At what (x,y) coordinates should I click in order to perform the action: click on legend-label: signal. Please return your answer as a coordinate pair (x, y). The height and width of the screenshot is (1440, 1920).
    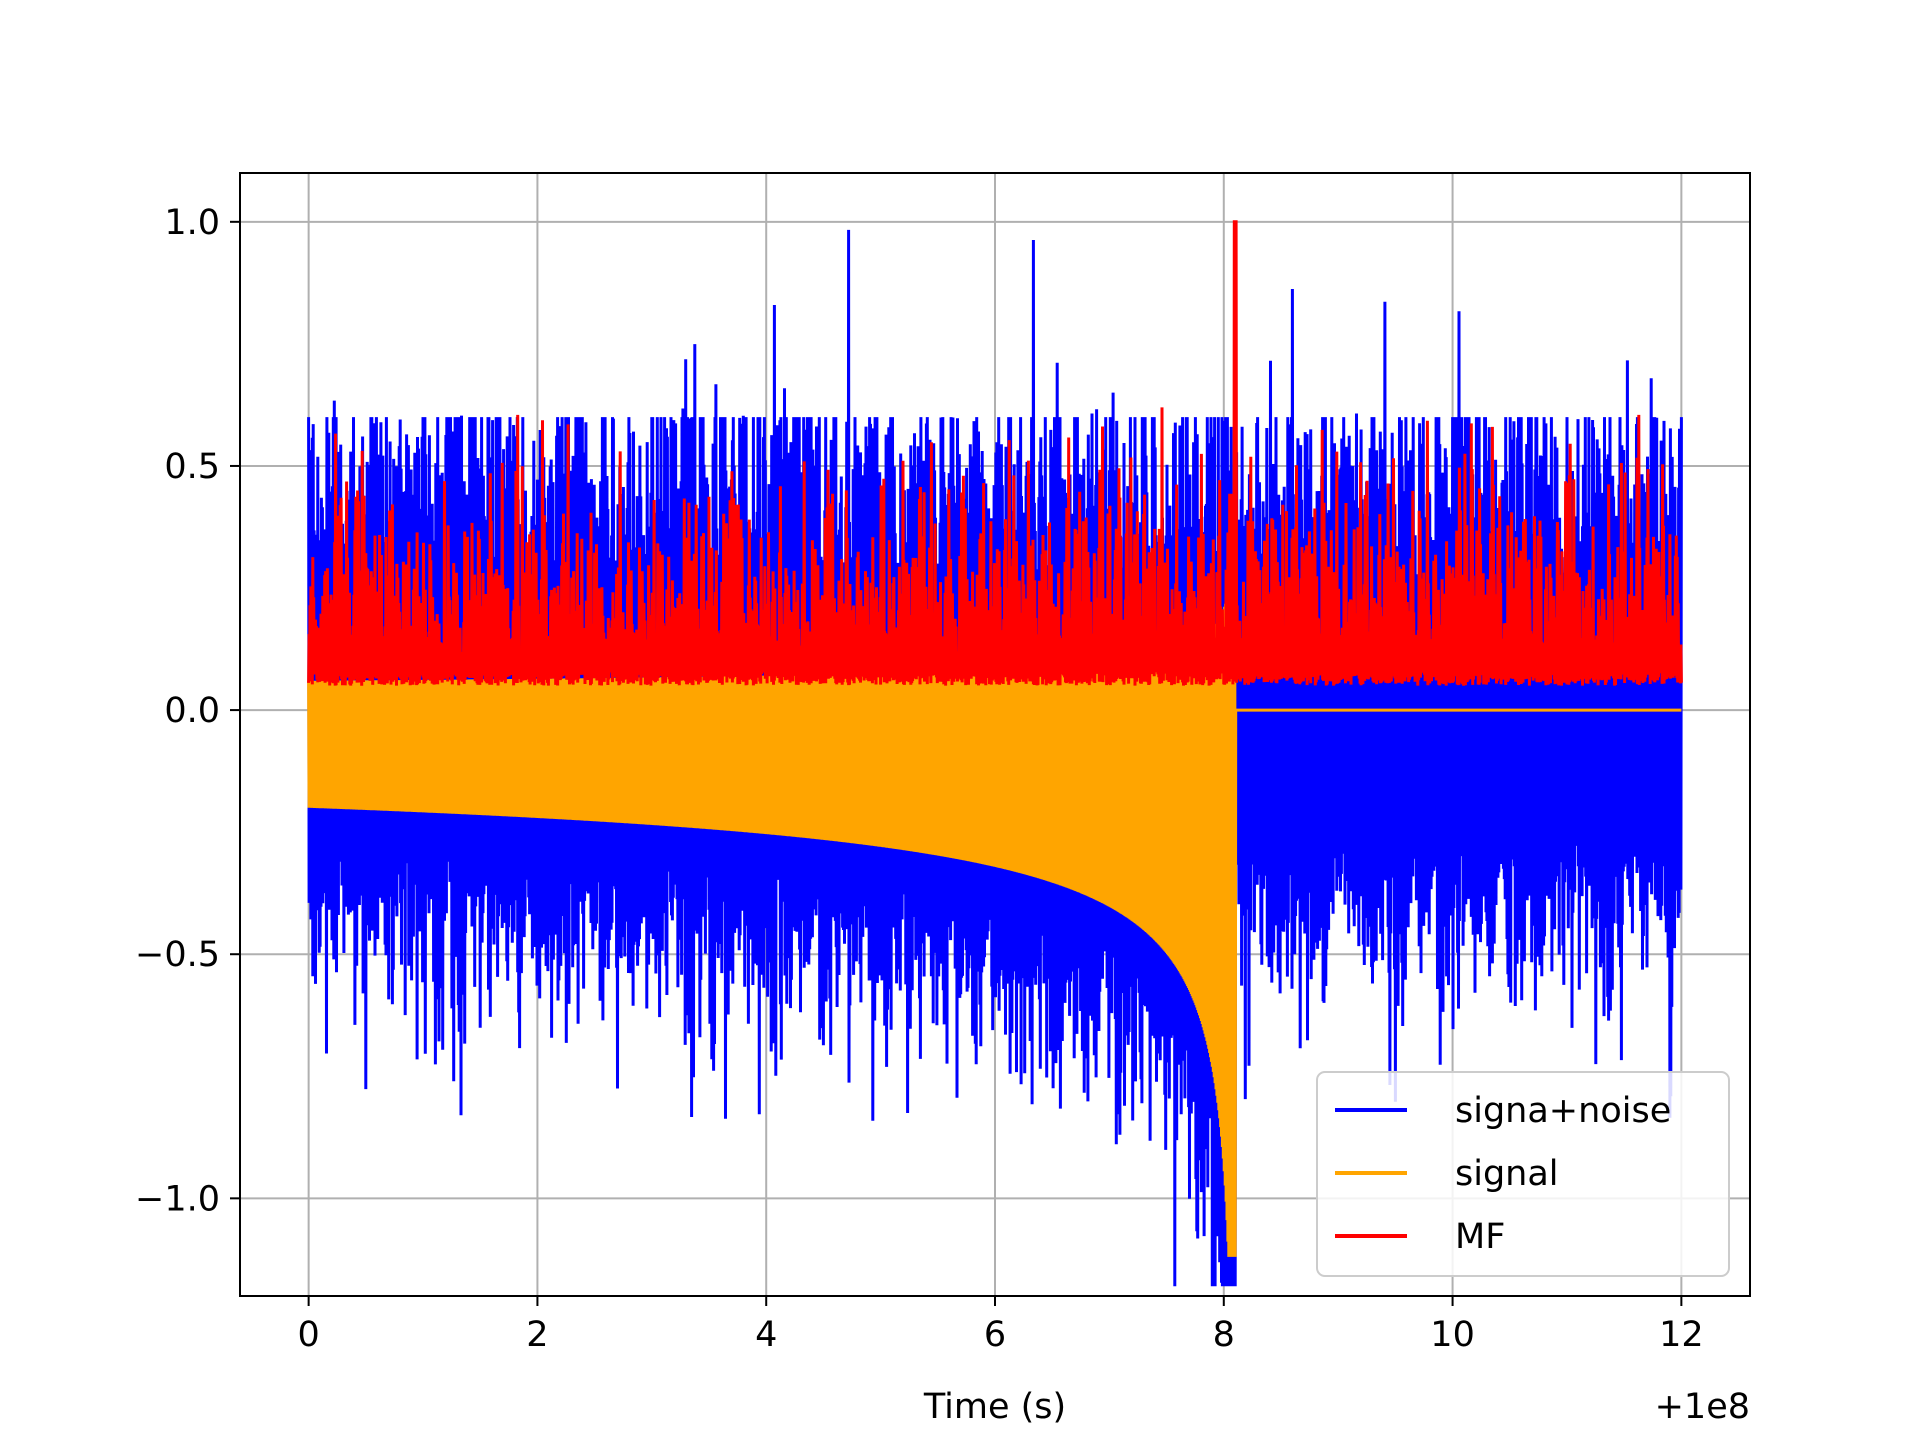
    Looking at the image, I should click on (1507, 1174).